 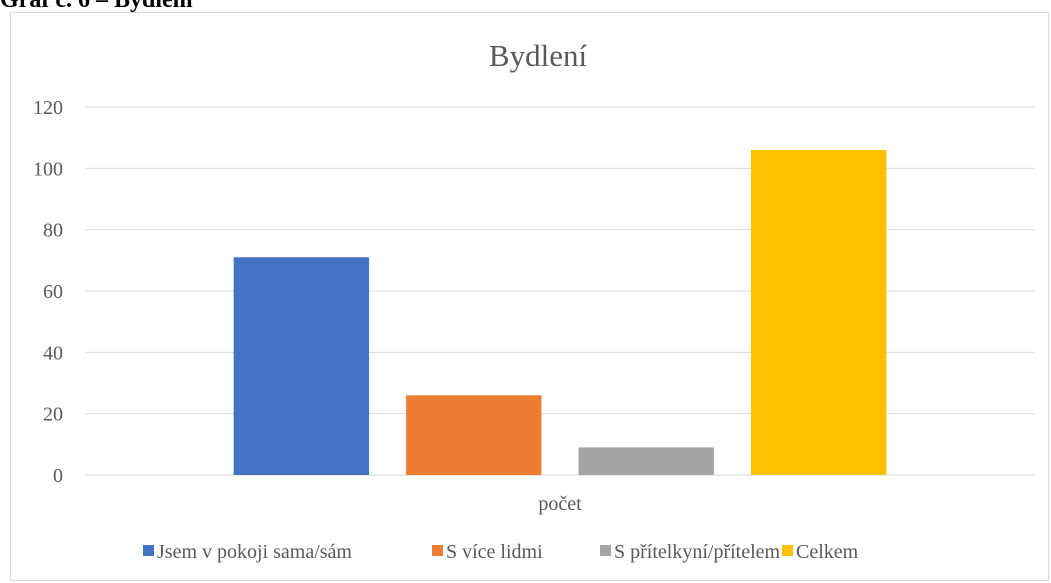 What do you see at coordinates (494, 552) in the screenshot?
I see `legend-label: S více lidmi` at bounding box center [494, 552].